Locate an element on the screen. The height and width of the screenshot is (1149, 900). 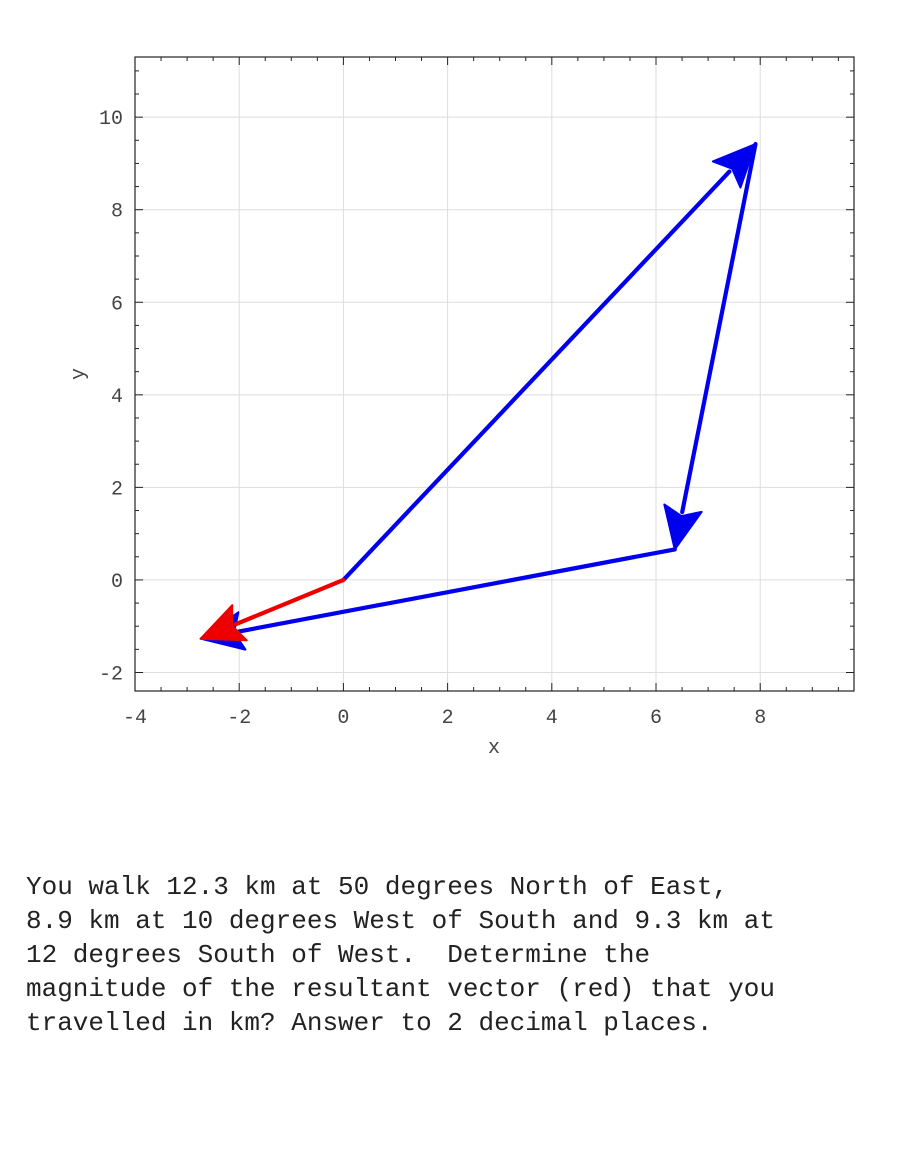
x-tick-label: 4 is located at coordinates (552, 718).